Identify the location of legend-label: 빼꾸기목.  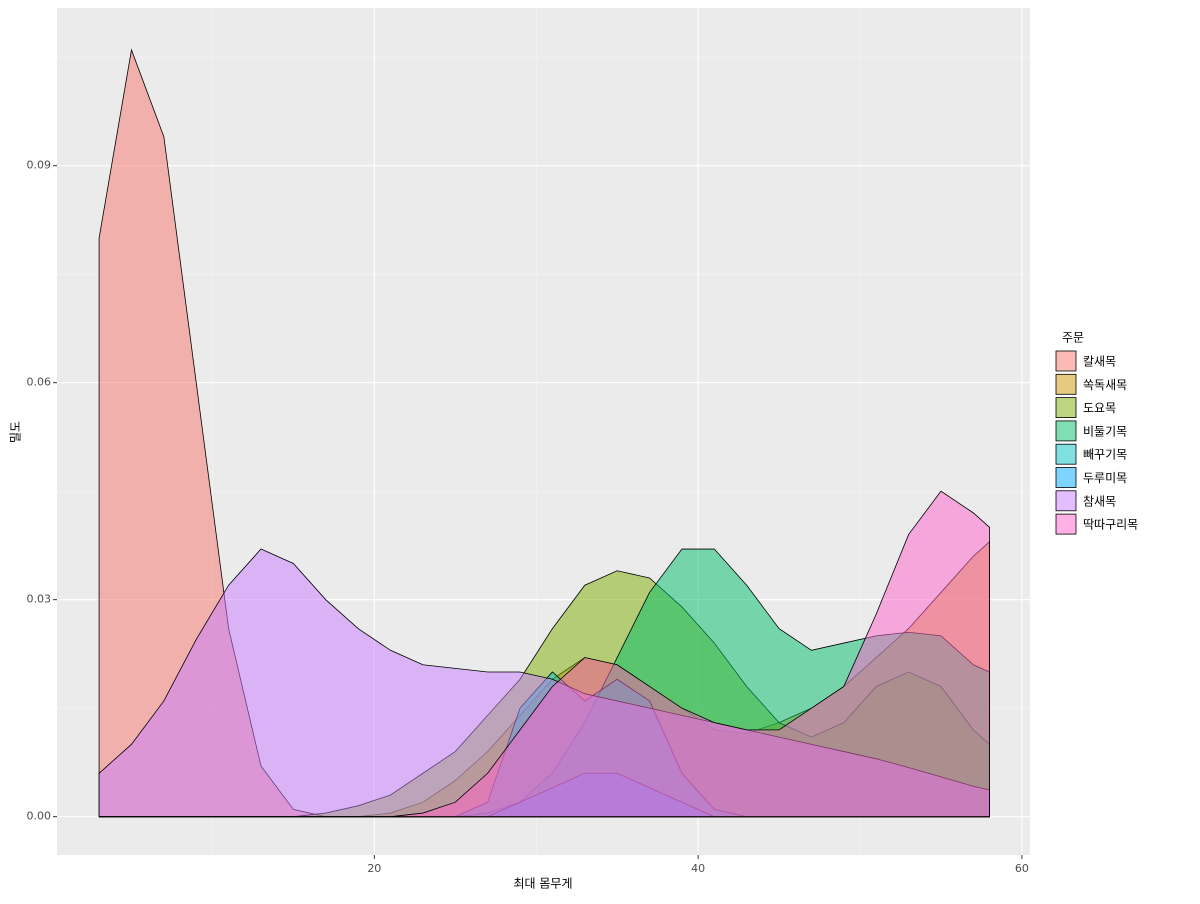
(1105, 455).